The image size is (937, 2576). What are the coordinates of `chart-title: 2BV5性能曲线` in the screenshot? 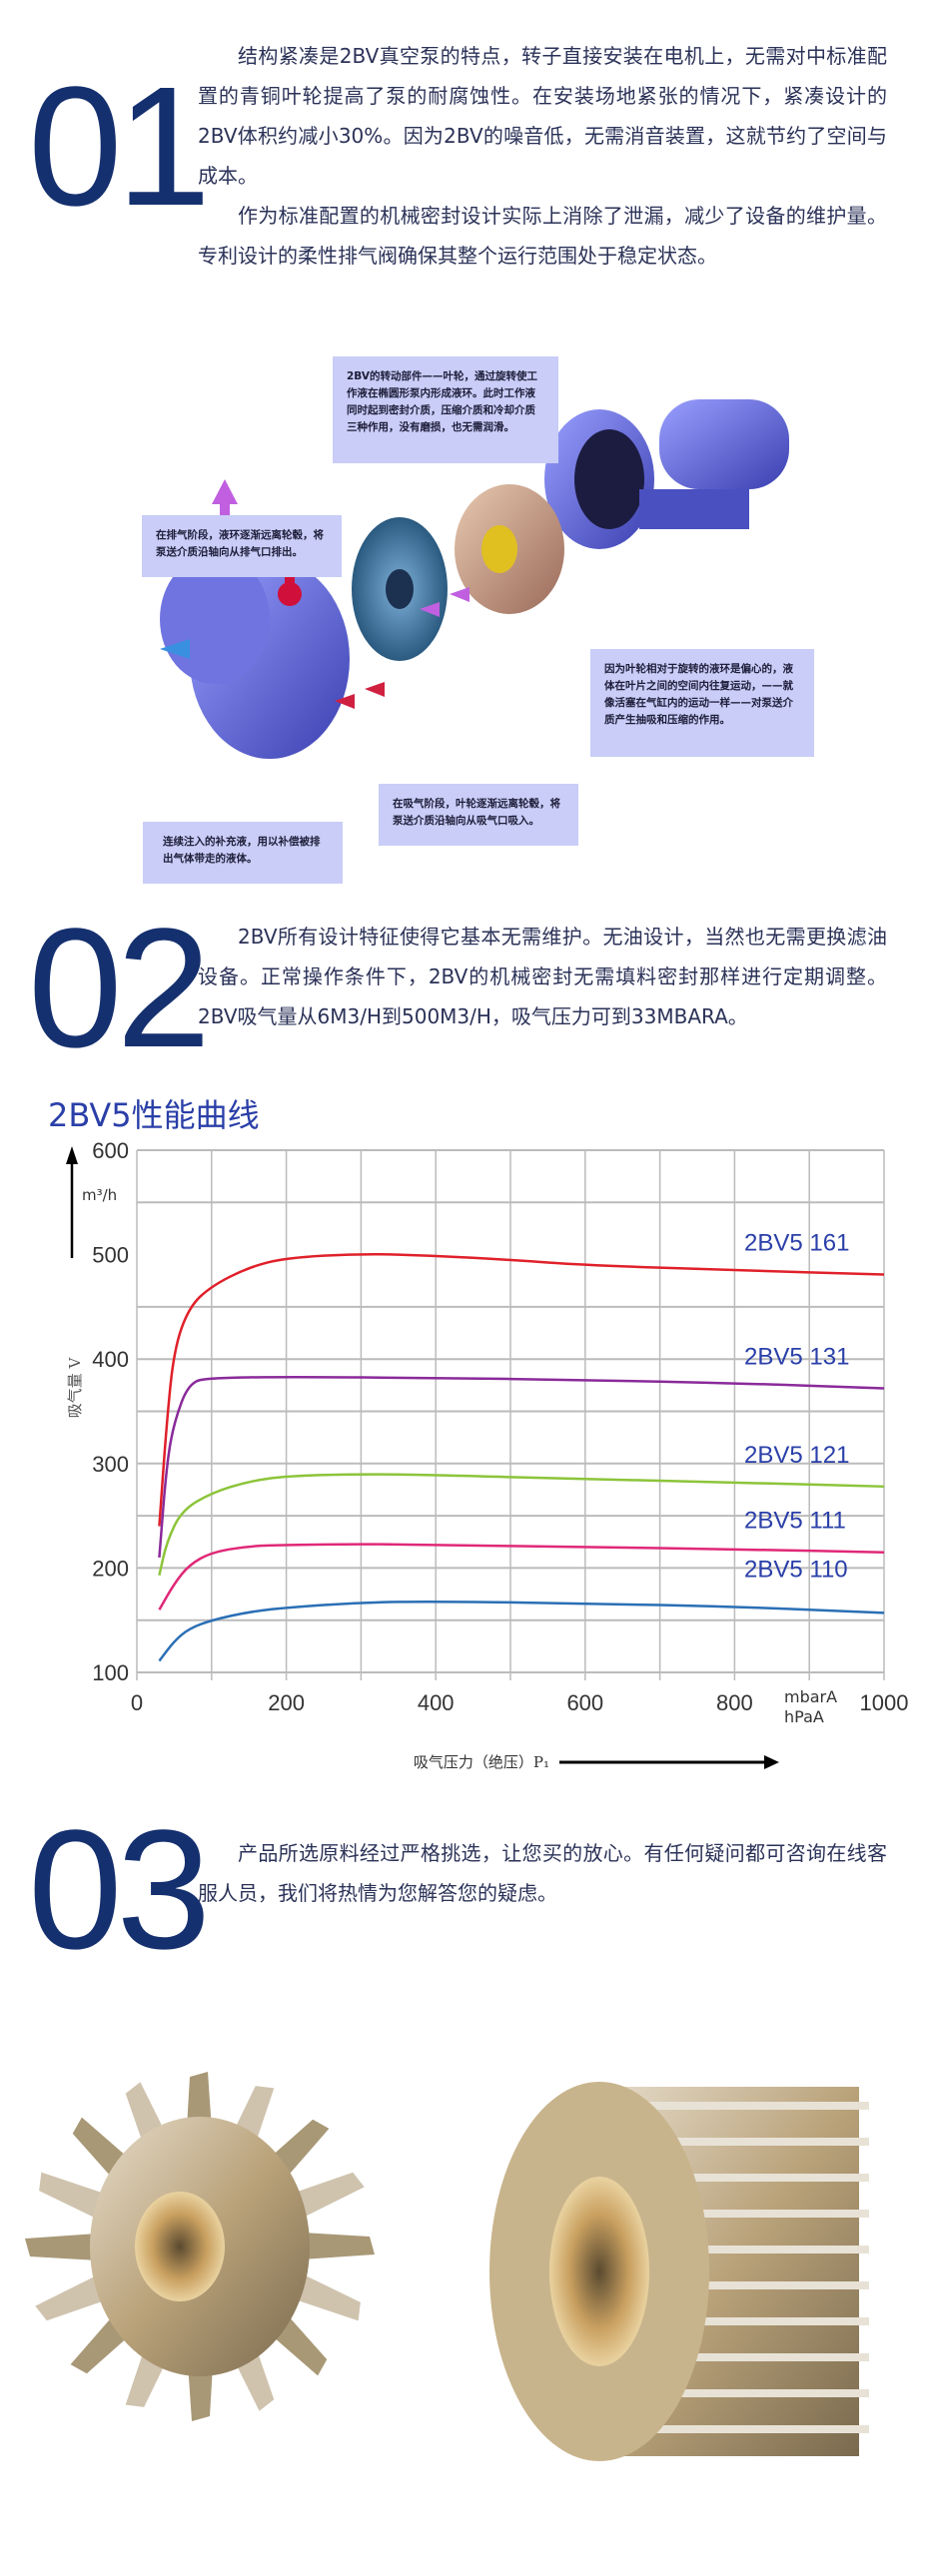 It's located at (154, 1115).